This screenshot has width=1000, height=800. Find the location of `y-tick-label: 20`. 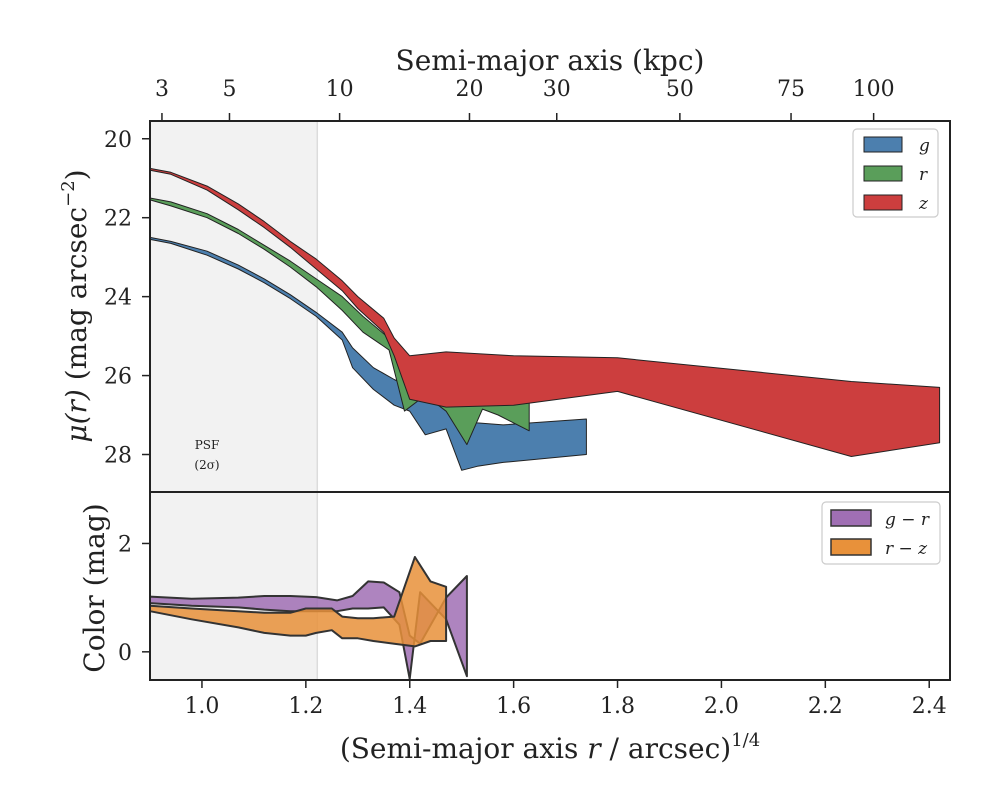

y-tick-label: 20 is located at coordinates (118, 140).